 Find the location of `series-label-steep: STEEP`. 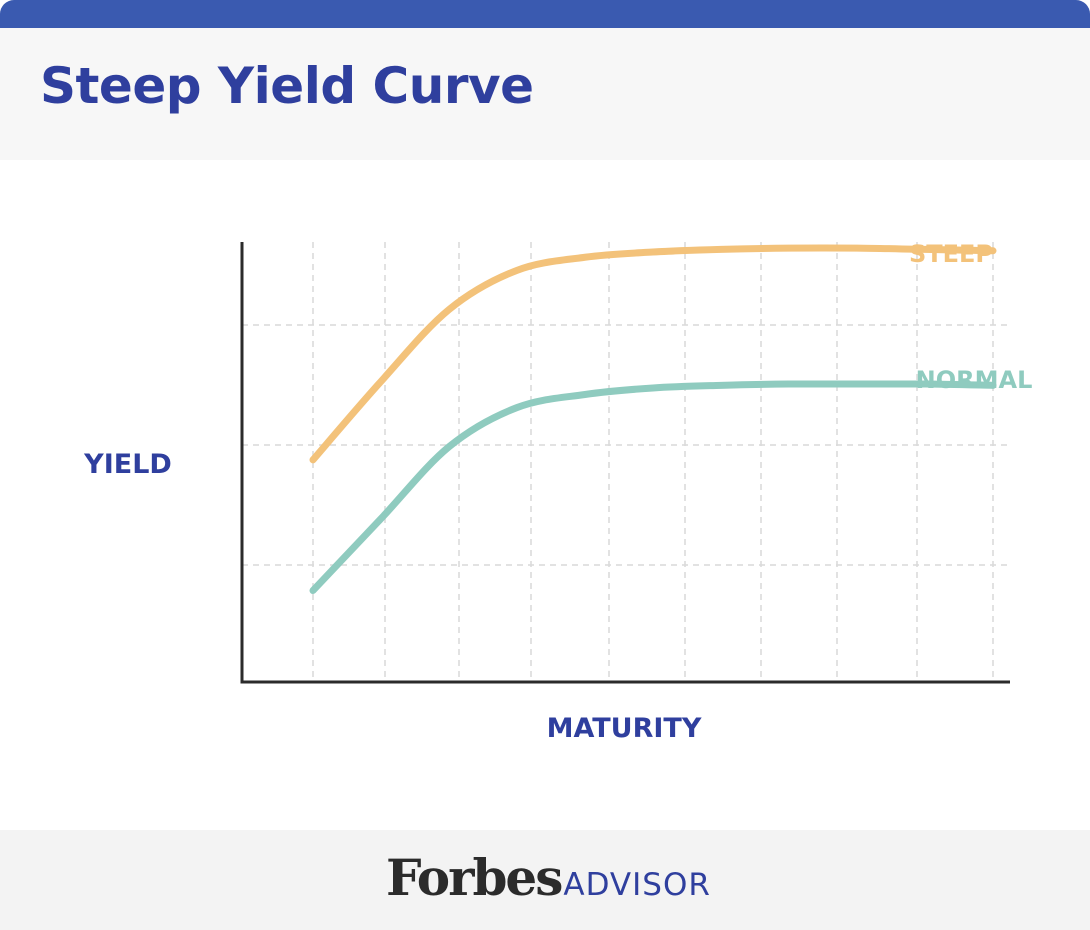

series-label-steep: STEEP is located at coordinates (951, 254).